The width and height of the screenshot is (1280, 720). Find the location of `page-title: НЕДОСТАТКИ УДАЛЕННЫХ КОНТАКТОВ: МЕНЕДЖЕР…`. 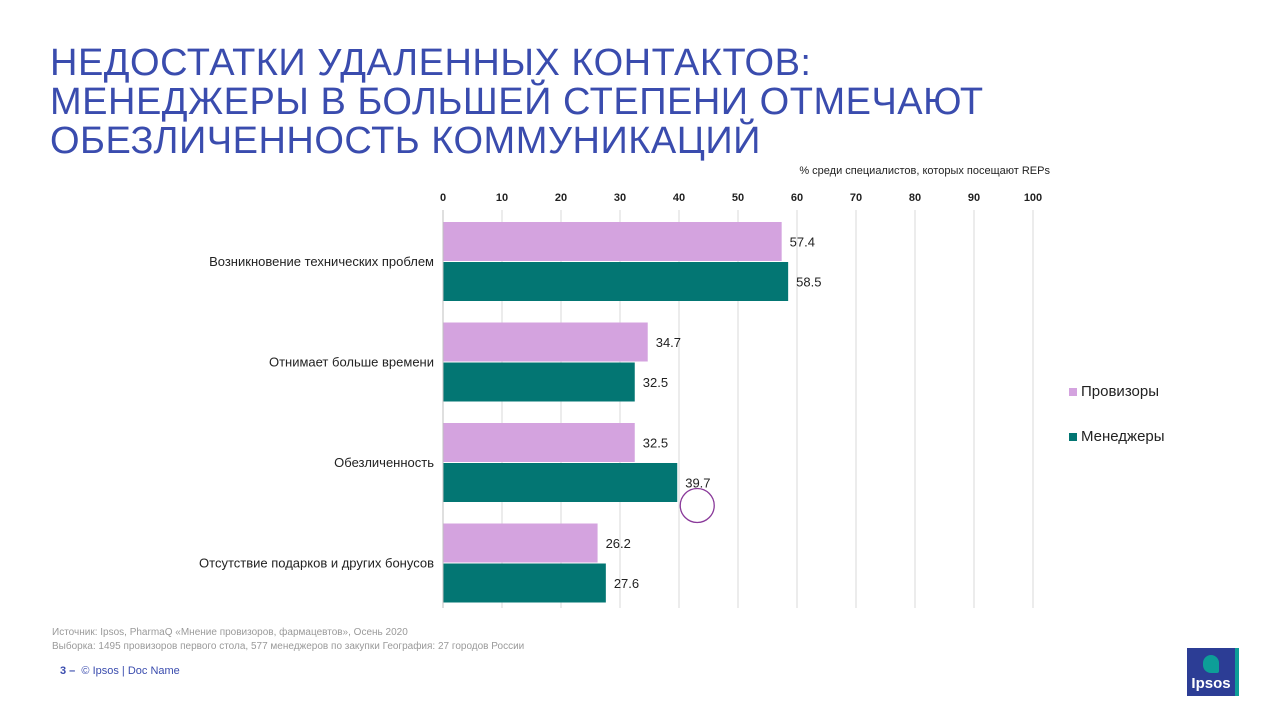

page-title: НЕДОСТАТКИ УДАЛЕННЫХ КОНТАКТОВ: МЕНЕДЖЕР… is located at coordinates (550, 102).